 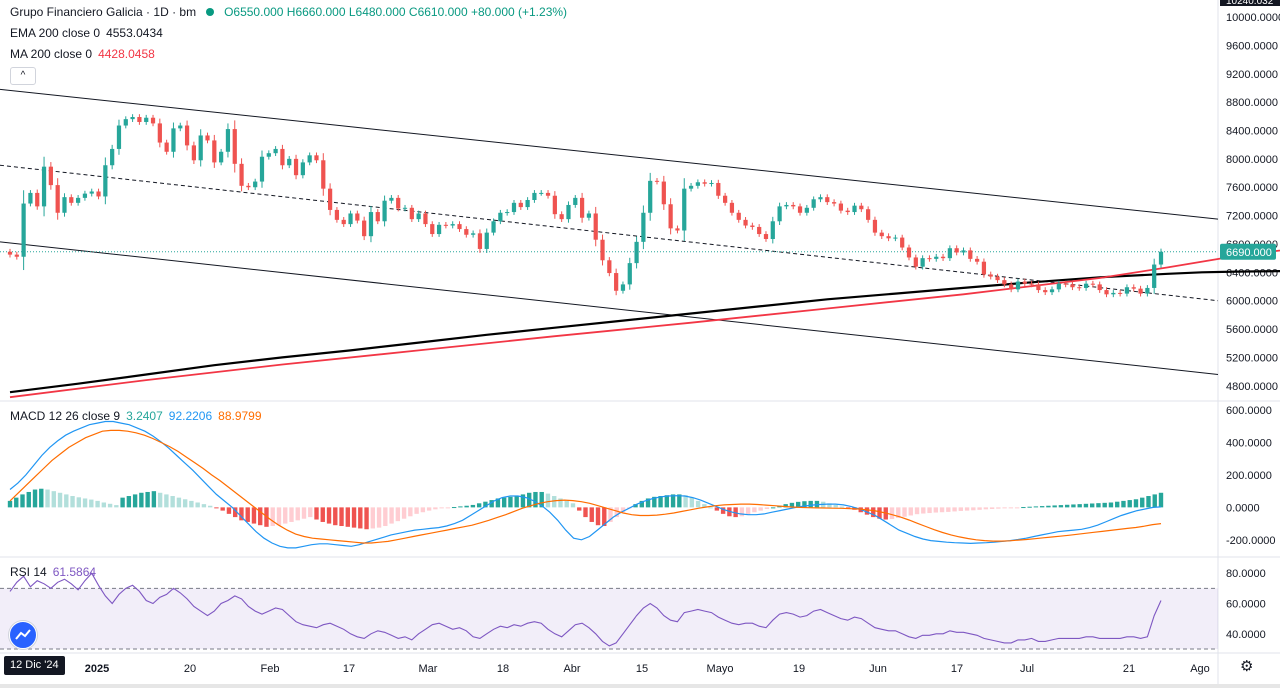 I want to click on price-ytick-label: 6000.0000, so click(x=1252, y=302).